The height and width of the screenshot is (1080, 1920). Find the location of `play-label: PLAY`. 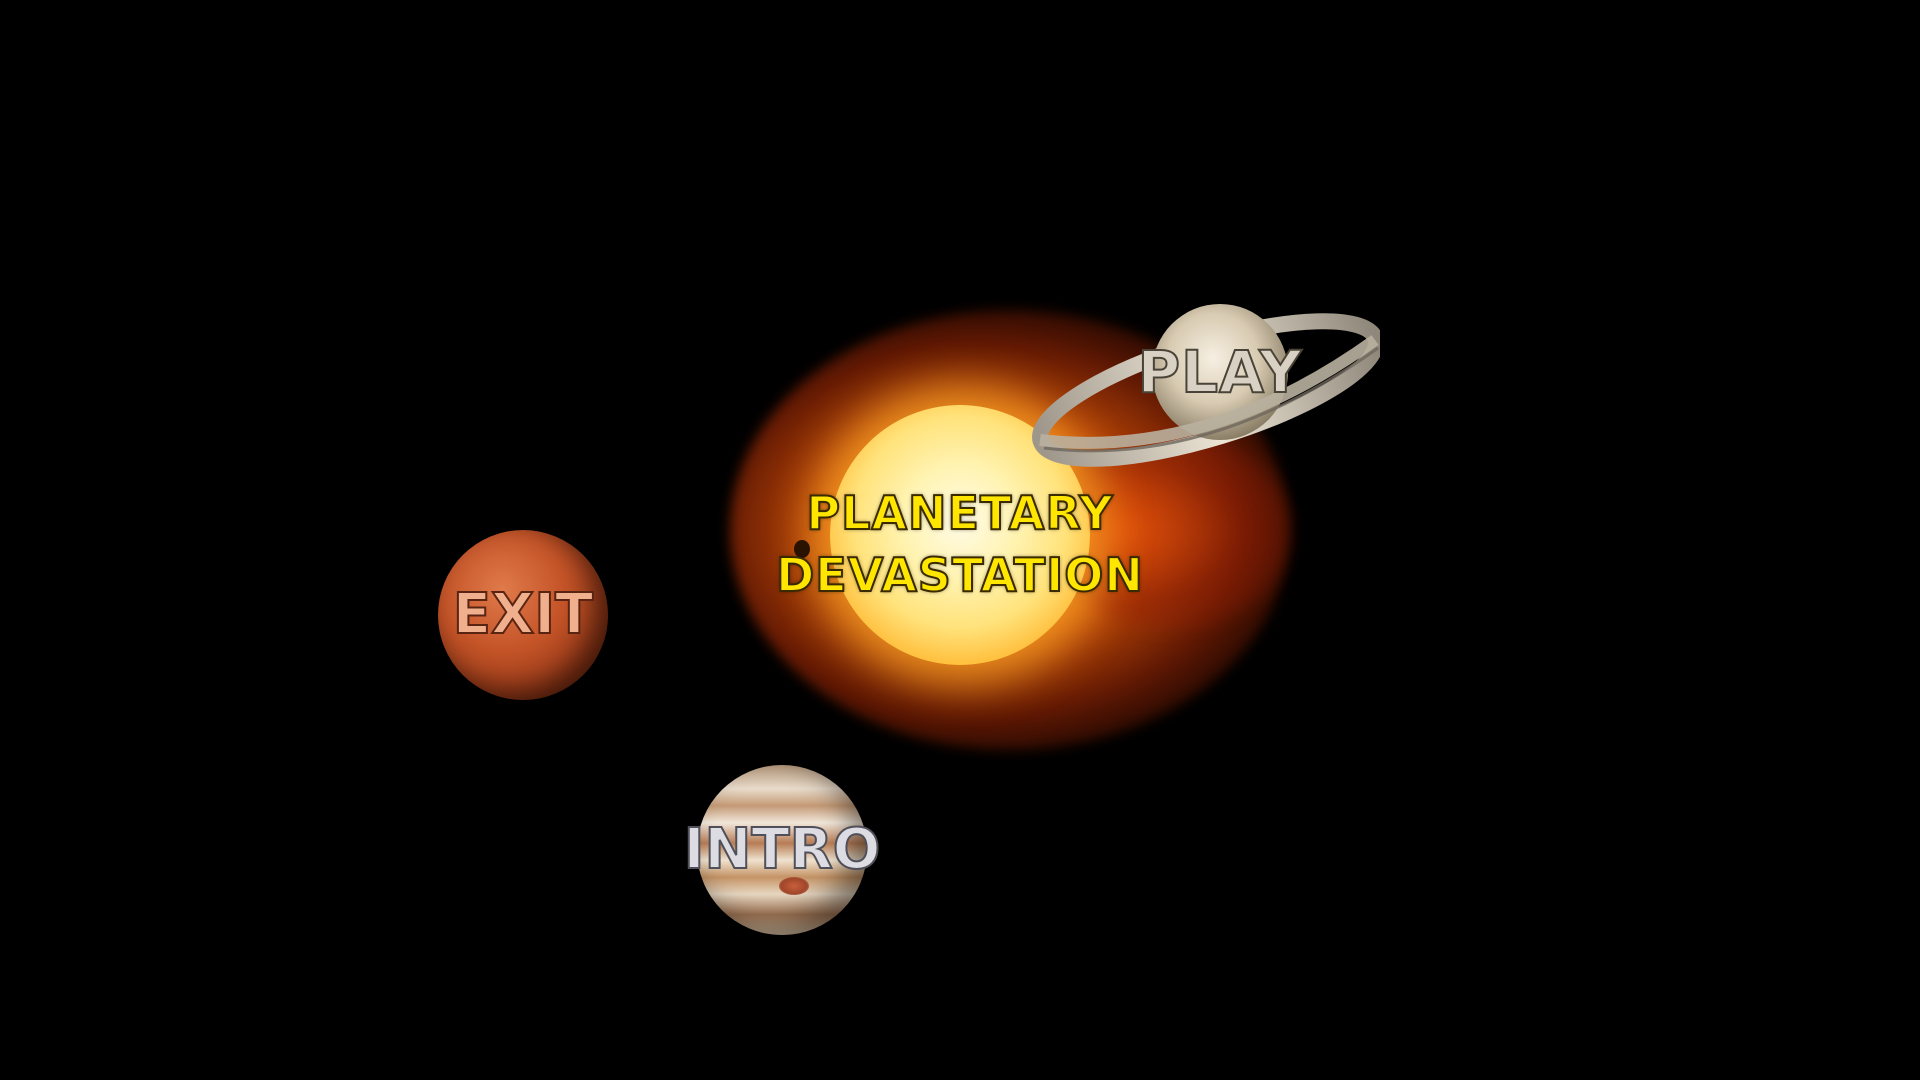

play-label: PLAY is located at coordinates (1220, 372).